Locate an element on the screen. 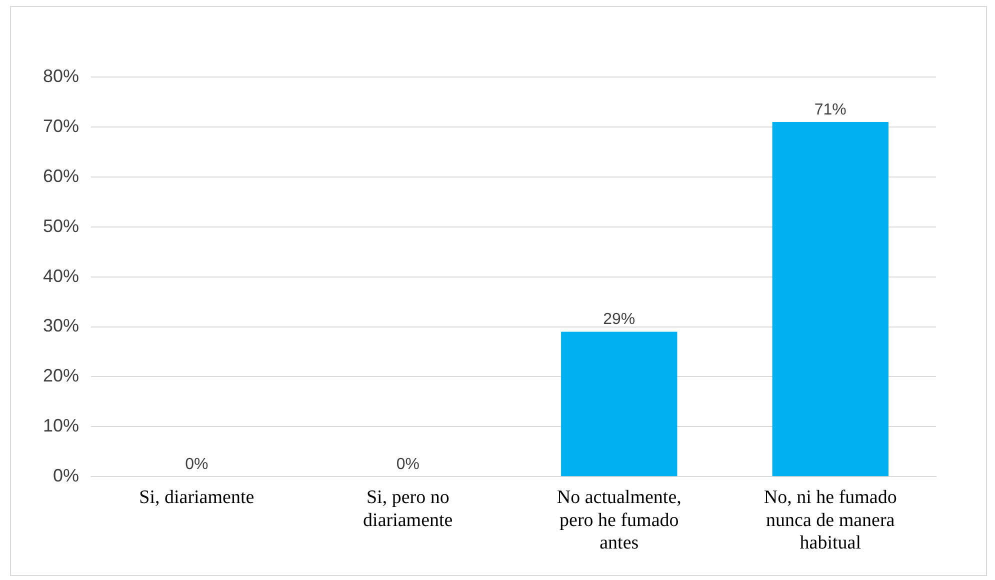  x-tick-label: No, ni he fumado nunca de manera habitual is located at coordinates (830, 520).